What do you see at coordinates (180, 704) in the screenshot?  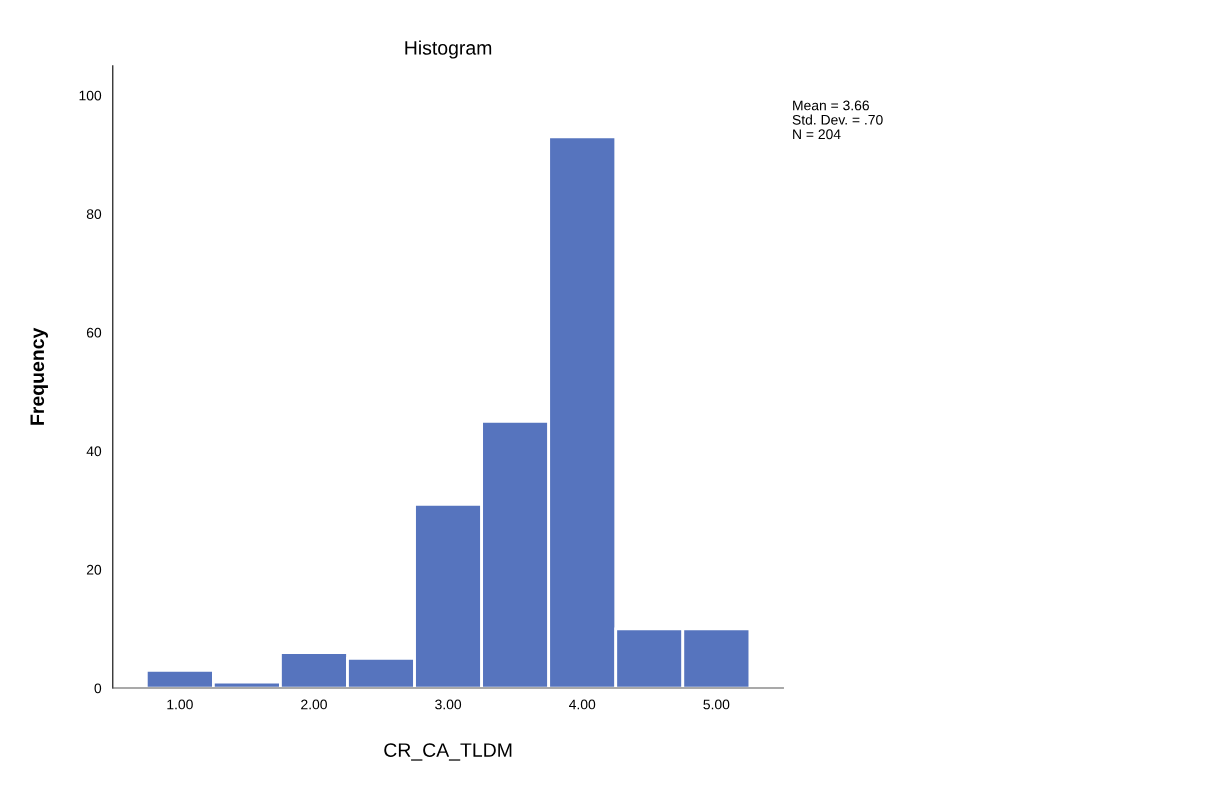 I see `x-tick-label: 1.00` at bounding box center [180, 704].